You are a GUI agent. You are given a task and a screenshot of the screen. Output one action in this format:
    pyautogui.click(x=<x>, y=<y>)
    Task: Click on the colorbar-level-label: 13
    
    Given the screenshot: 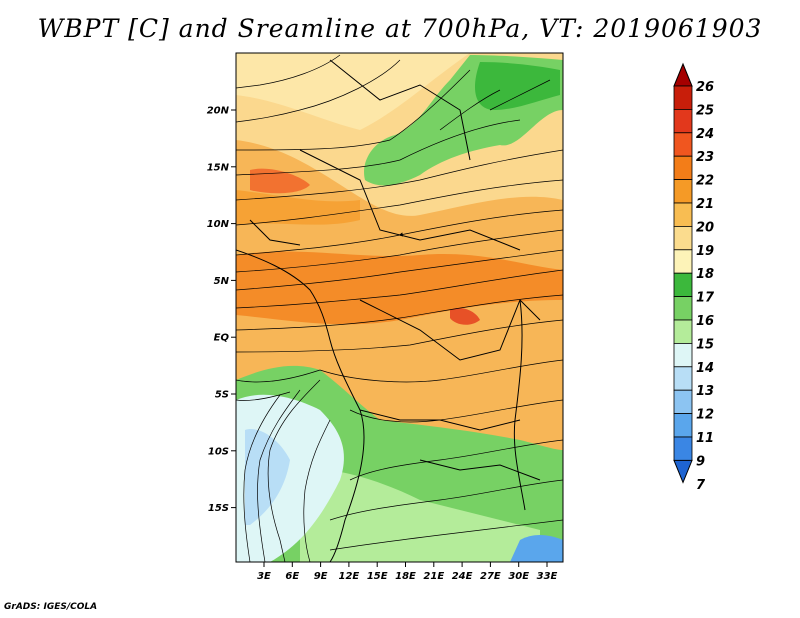 What is the action you would take?
    pyautogui.click(x=705, y=391)
    